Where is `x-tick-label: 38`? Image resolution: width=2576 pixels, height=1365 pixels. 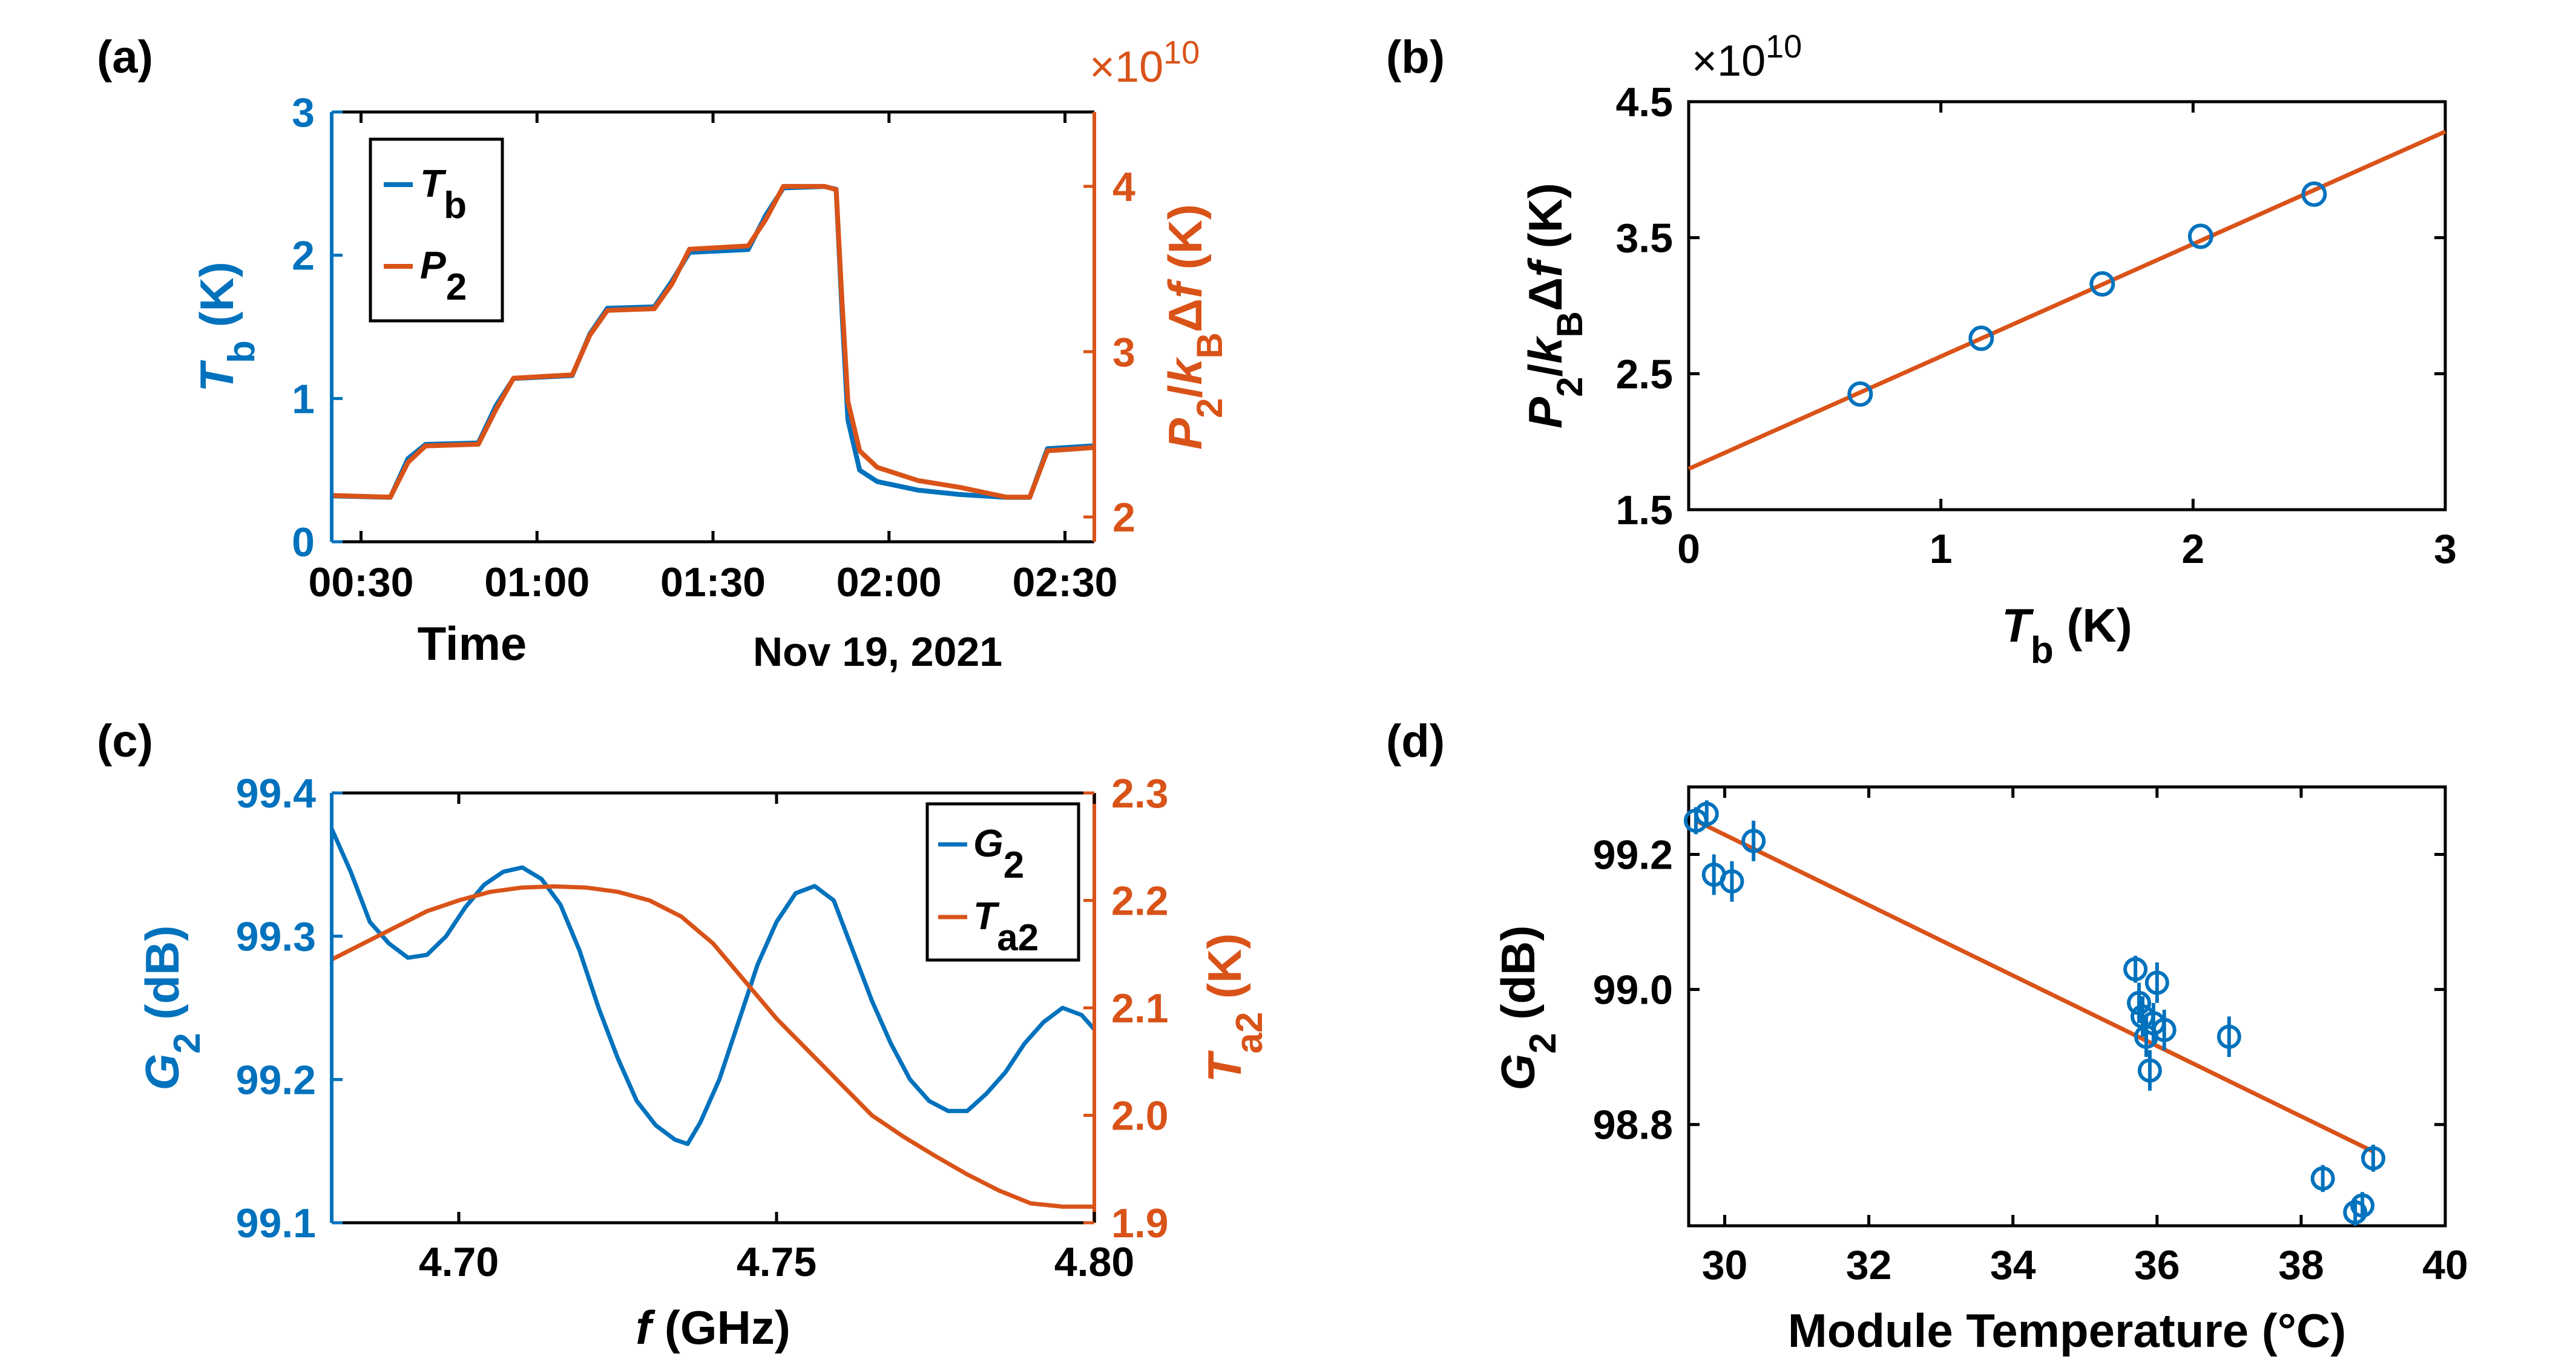 x-tick-label: 38 is located at coordinates (2301, 1265).